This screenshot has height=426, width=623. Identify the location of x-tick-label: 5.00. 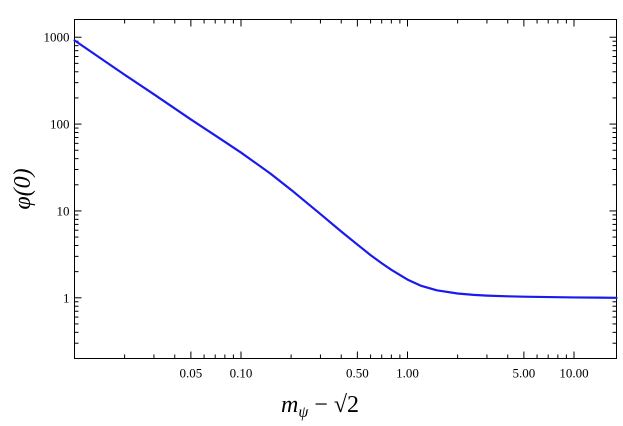
(524, 373).